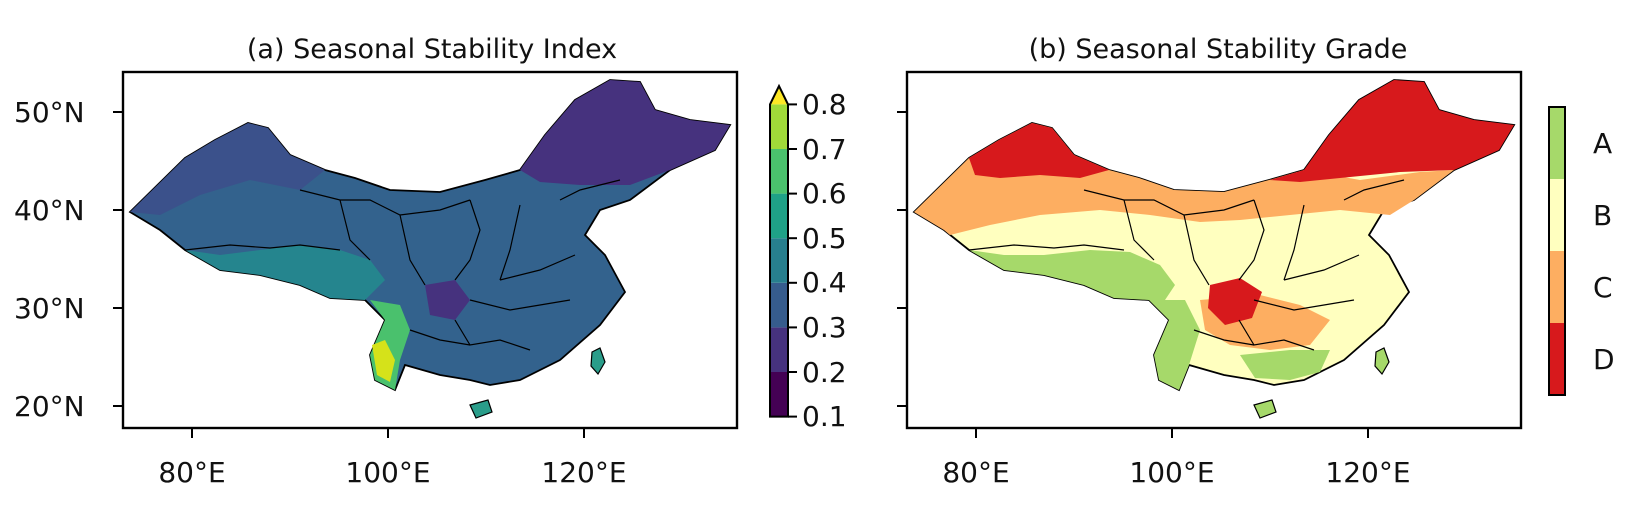  Describe the element at coordinates (1604, 359) in the screenshot. I see `colorbar-b-label-d: D` at that location.